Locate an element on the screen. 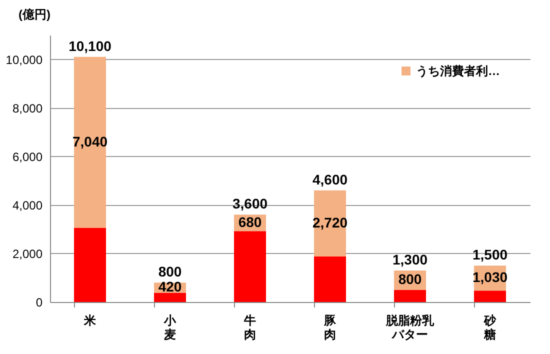 The height and width of the screenshot is (354, 550). total-label: 10,100 is located at coordinates (90, 46).